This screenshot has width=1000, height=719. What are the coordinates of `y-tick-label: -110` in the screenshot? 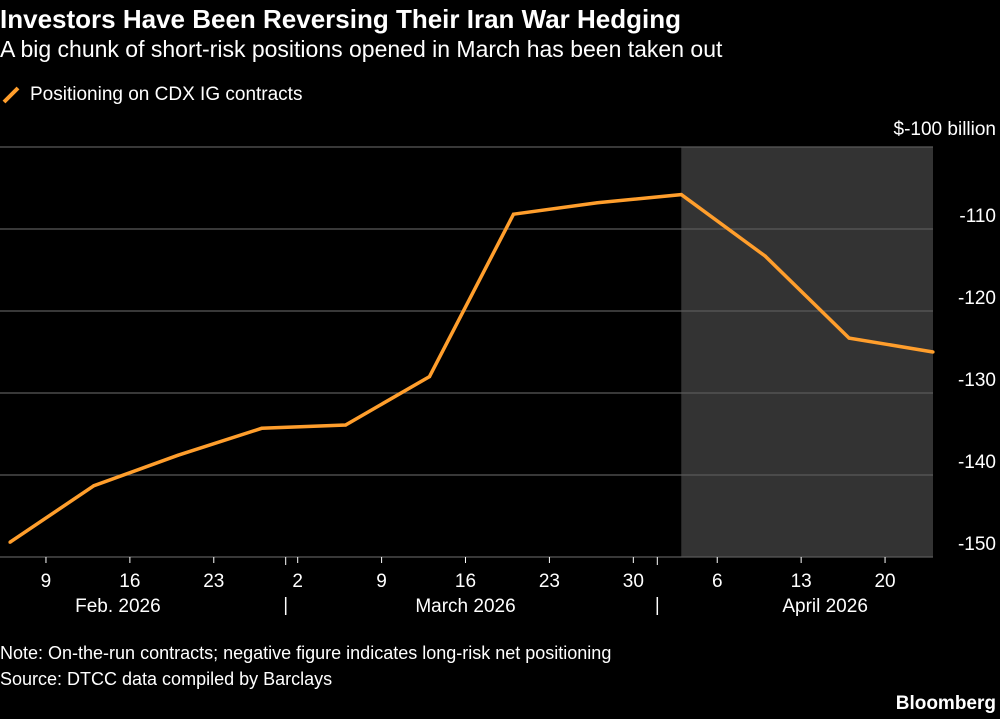 It's located at (977, 216).